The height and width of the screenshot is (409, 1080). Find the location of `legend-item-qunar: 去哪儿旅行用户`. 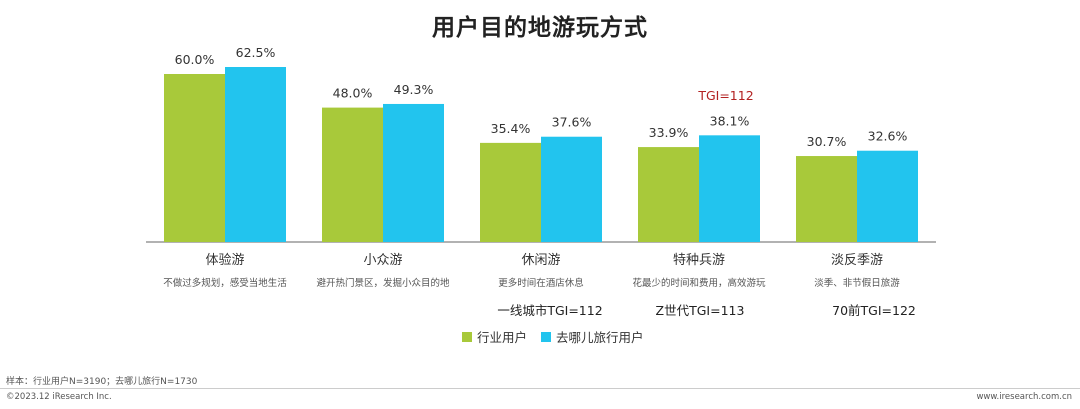

legend-item-qunar: 去哪儿旅行用户 is located at coordinates (592, 336).